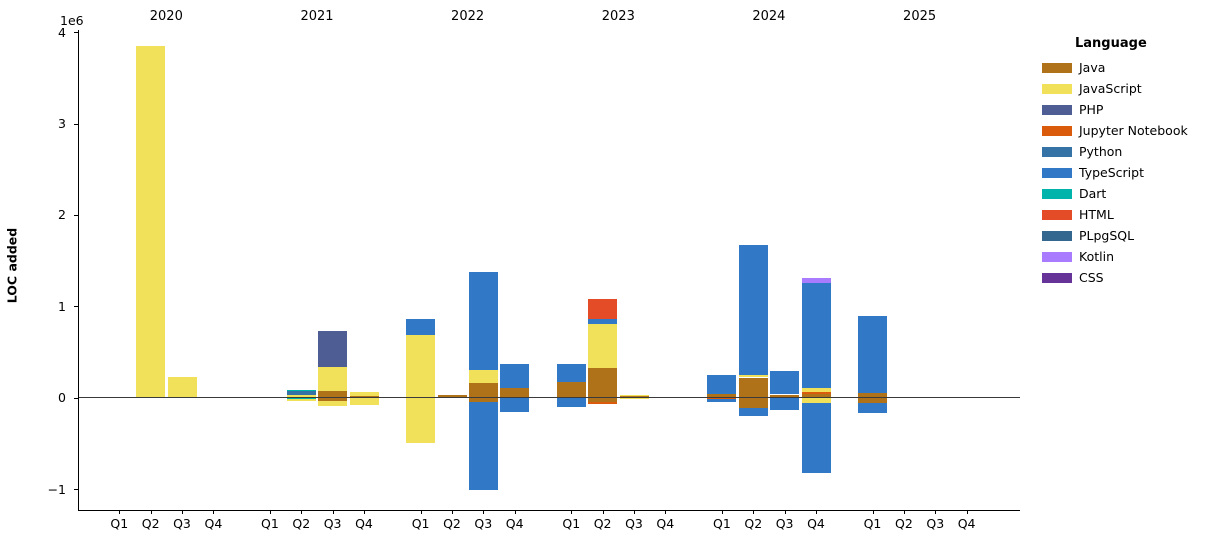 The width and height of the screenshot is (1207, 542). What do you see at coordinates (549, 510) in the screenshot?
I see `x-axis-spine` at bounding box center [549, 510].